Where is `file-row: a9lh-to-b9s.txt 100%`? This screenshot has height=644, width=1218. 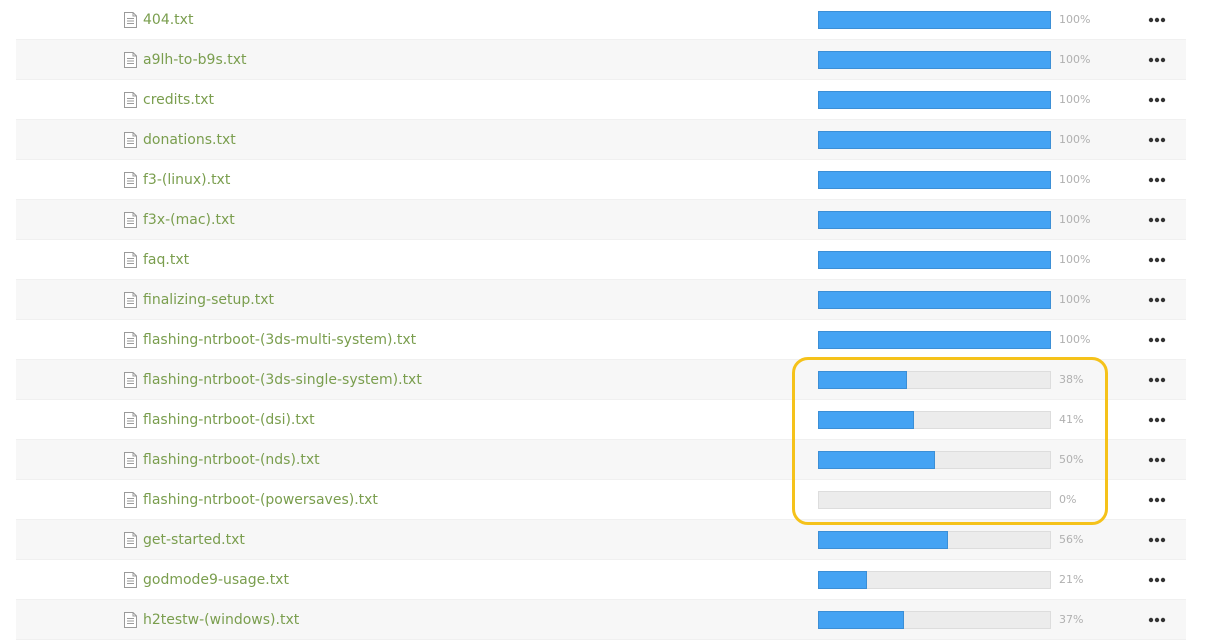 file-row: a9lh-to-b9s.txt 100% is located at coordinates (601, 60).